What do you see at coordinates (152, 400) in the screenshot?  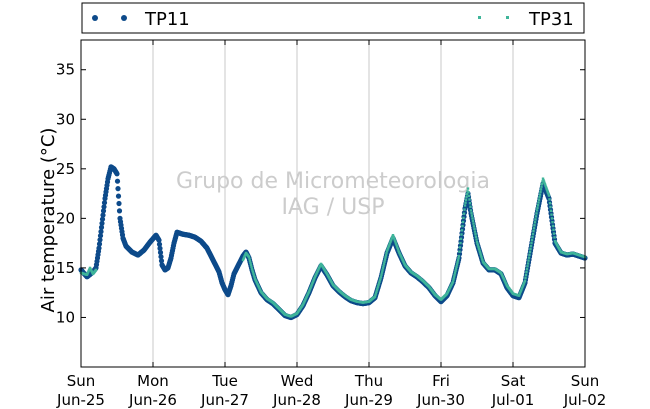 I see `x-tick-label: Jun-26` at bounding box center [152, 400].